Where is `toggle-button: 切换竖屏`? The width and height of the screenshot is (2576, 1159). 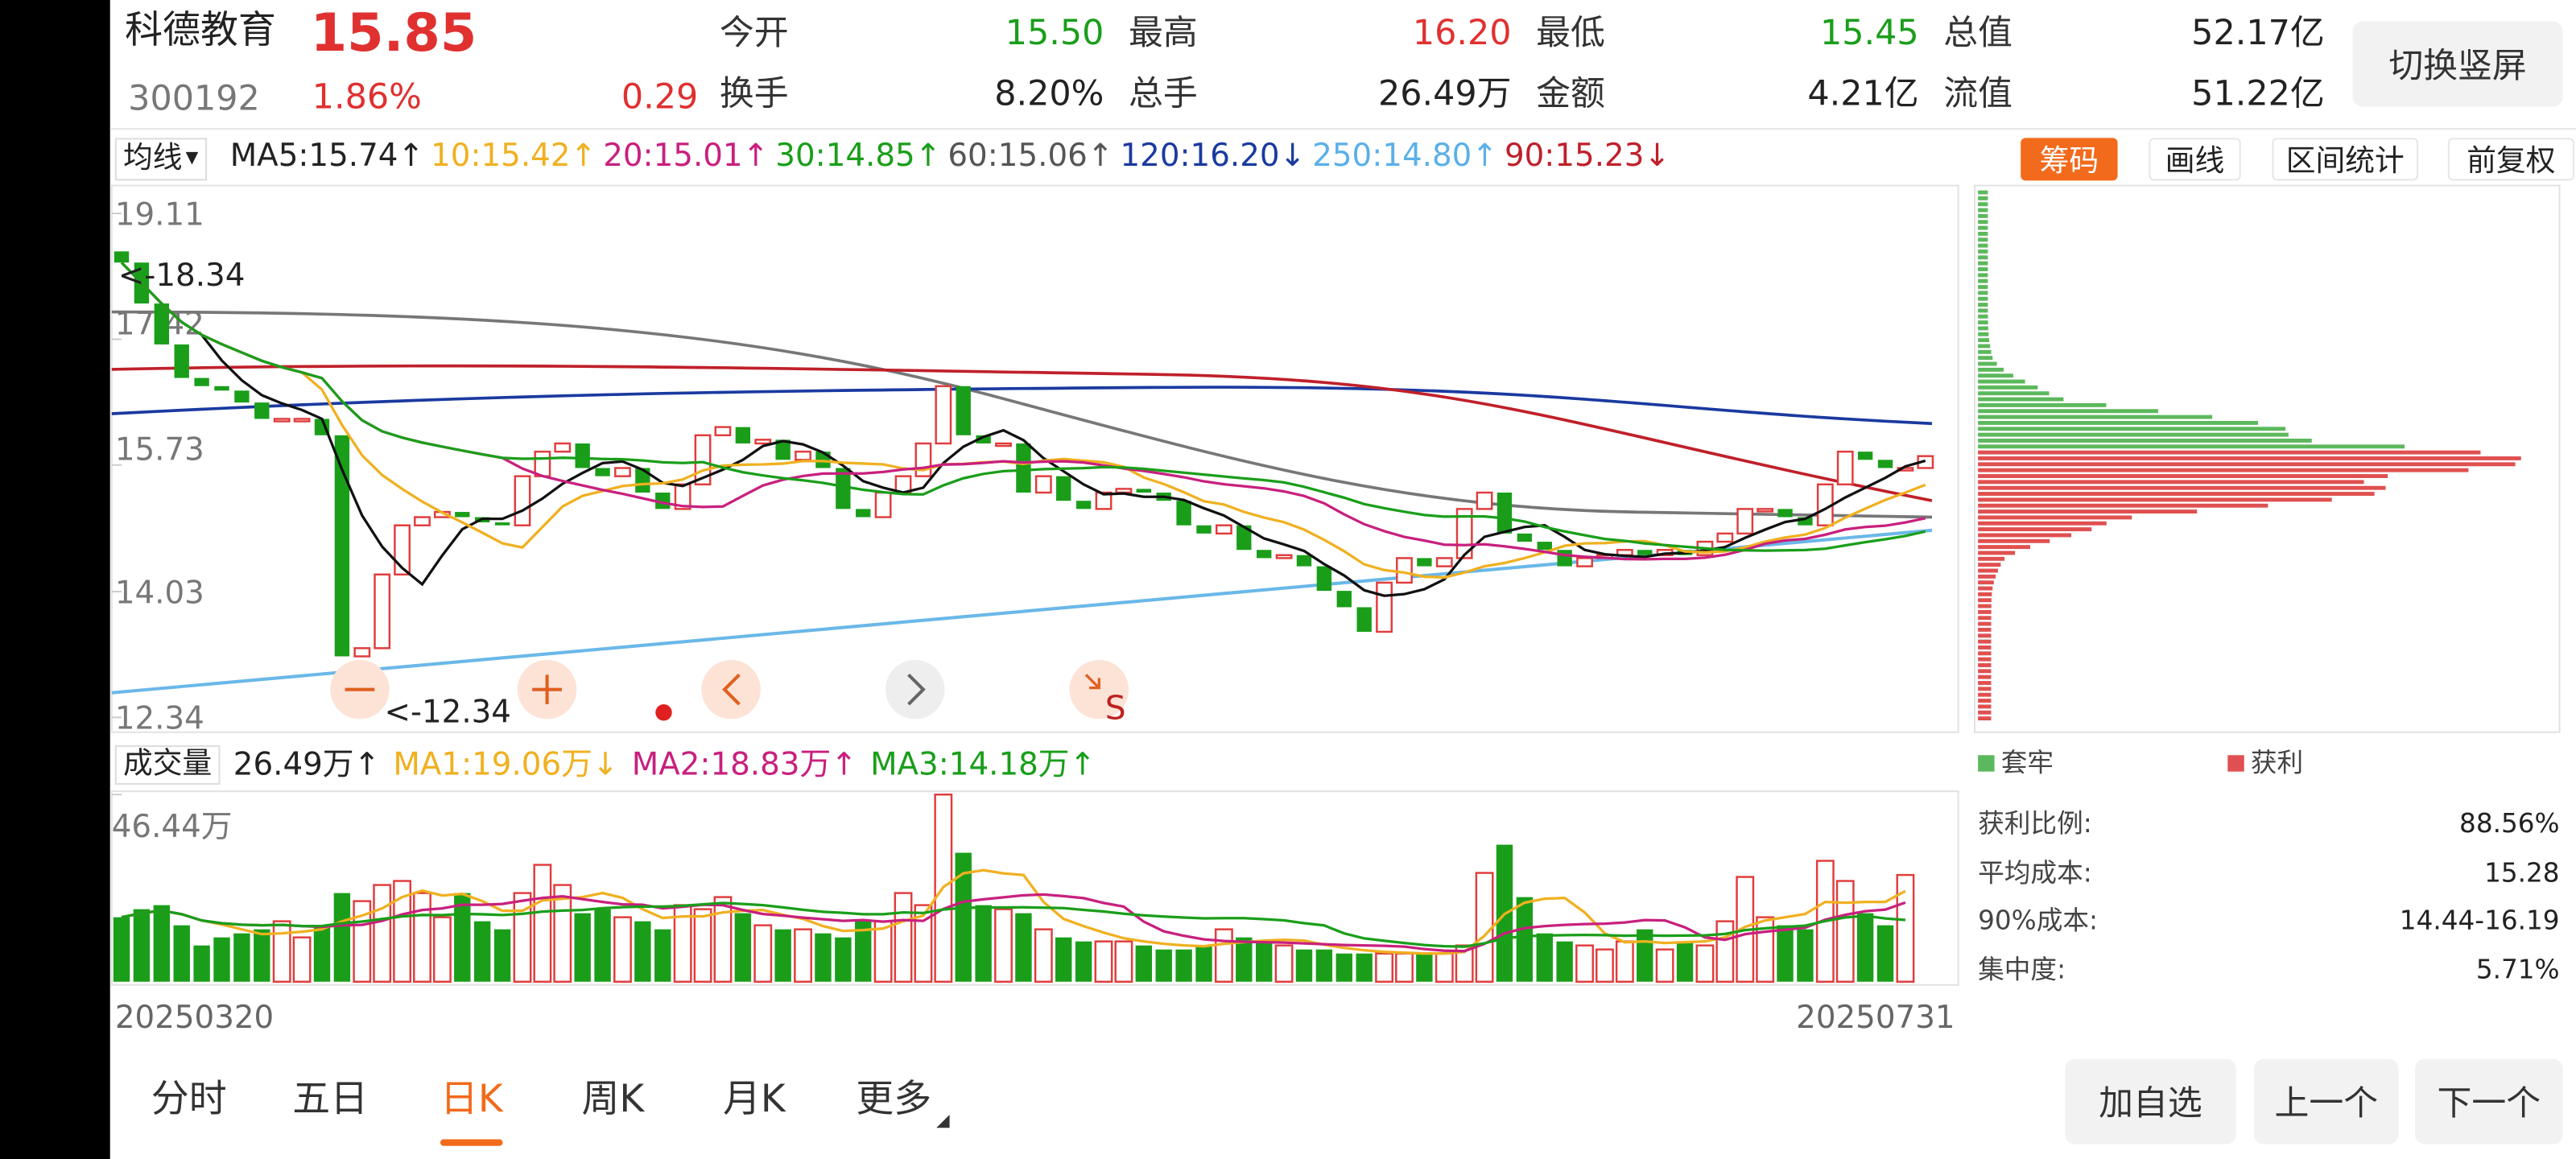
toggle-button: 切换竖屏 is located at coordinates (2457, 64).